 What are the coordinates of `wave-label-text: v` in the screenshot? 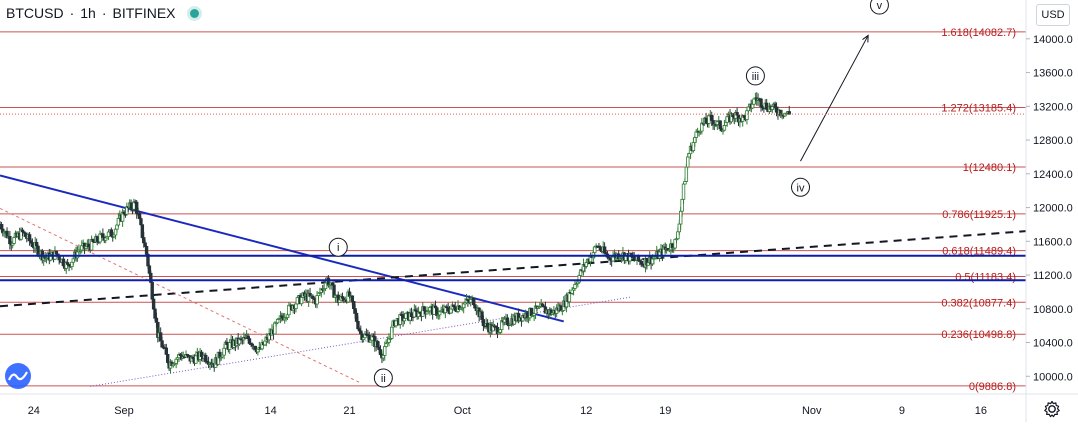 It's located at (880, 6).